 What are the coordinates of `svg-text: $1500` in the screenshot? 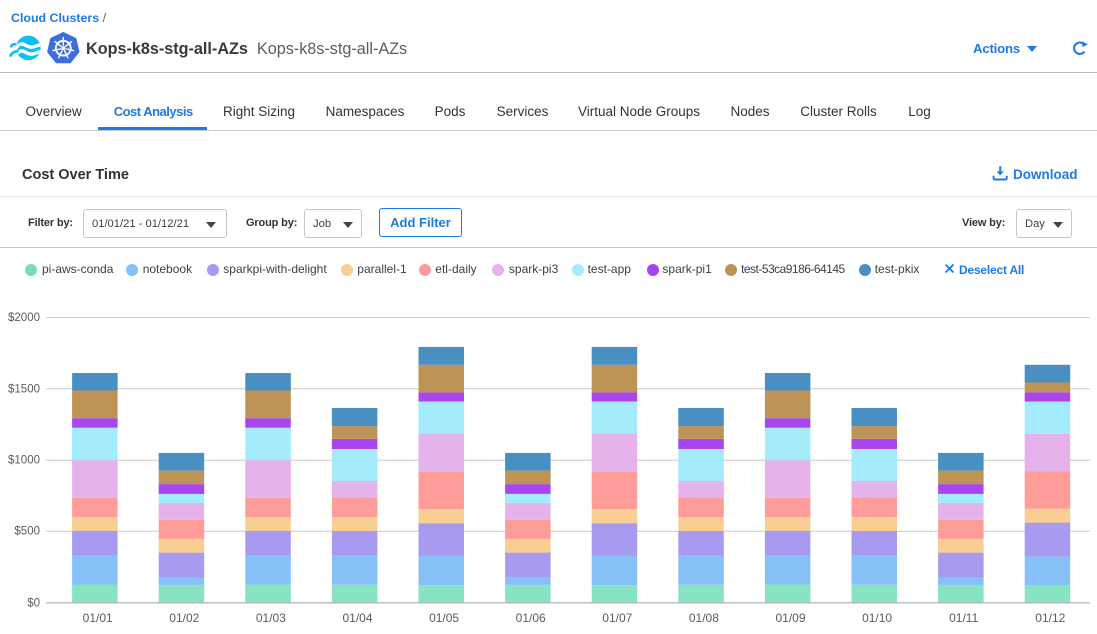 It's located at (24, 389).